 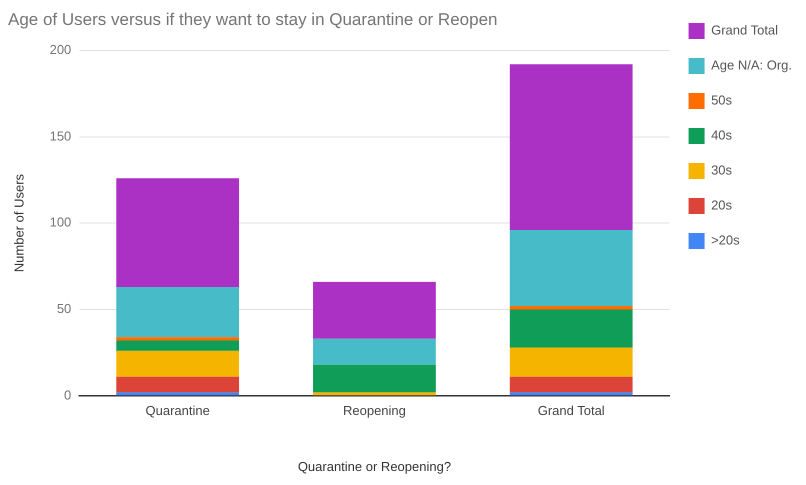 What do you see at coordinates (725, 240) in the screenshot?
I see `legend-label: >20s` at bounding box center [725, 240].